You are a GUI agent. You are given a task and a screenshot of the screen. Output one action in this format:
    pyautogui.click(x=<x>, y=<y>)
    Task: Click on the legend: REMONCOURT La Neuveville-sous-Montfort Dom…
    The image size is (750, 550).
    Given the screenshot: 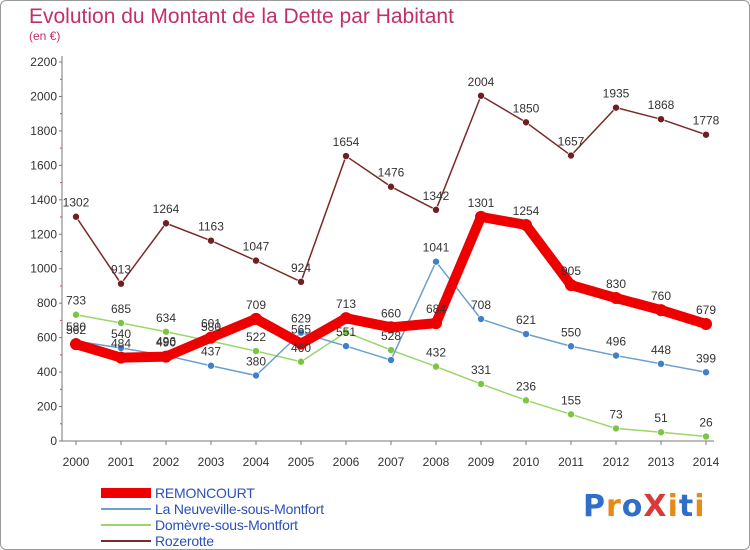 What is the action you would take?
    pyautogui.click(x=212, y=517)
    